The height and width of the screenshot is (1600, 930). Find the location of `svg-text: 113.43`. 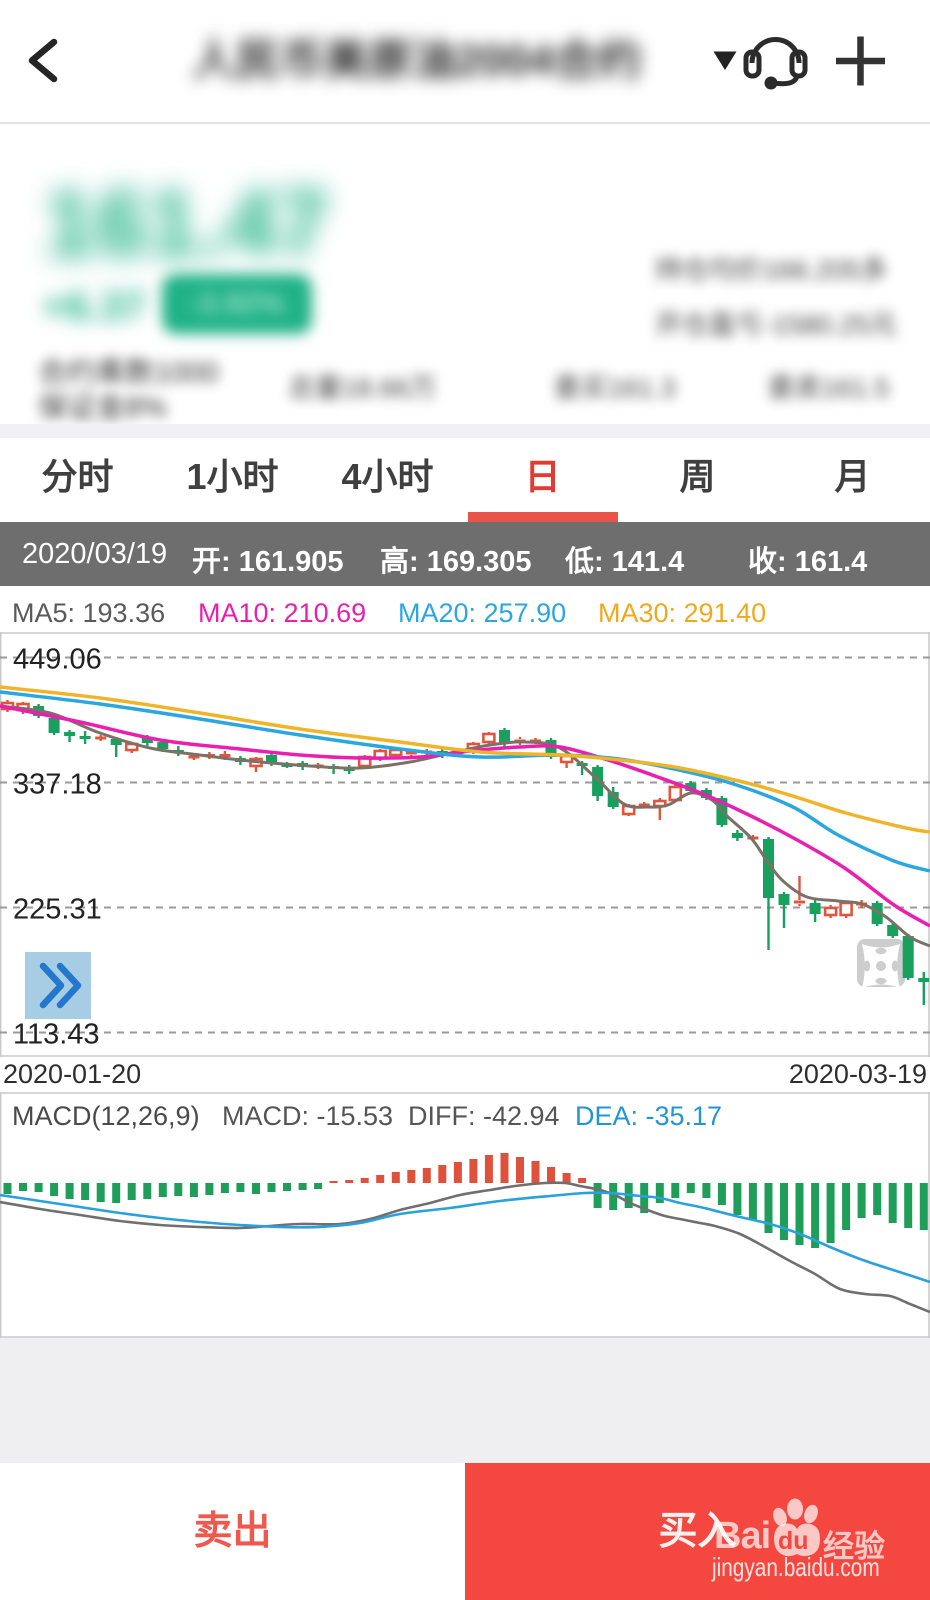

svg-text: 113.43 is located at coordinates (56, 1035).